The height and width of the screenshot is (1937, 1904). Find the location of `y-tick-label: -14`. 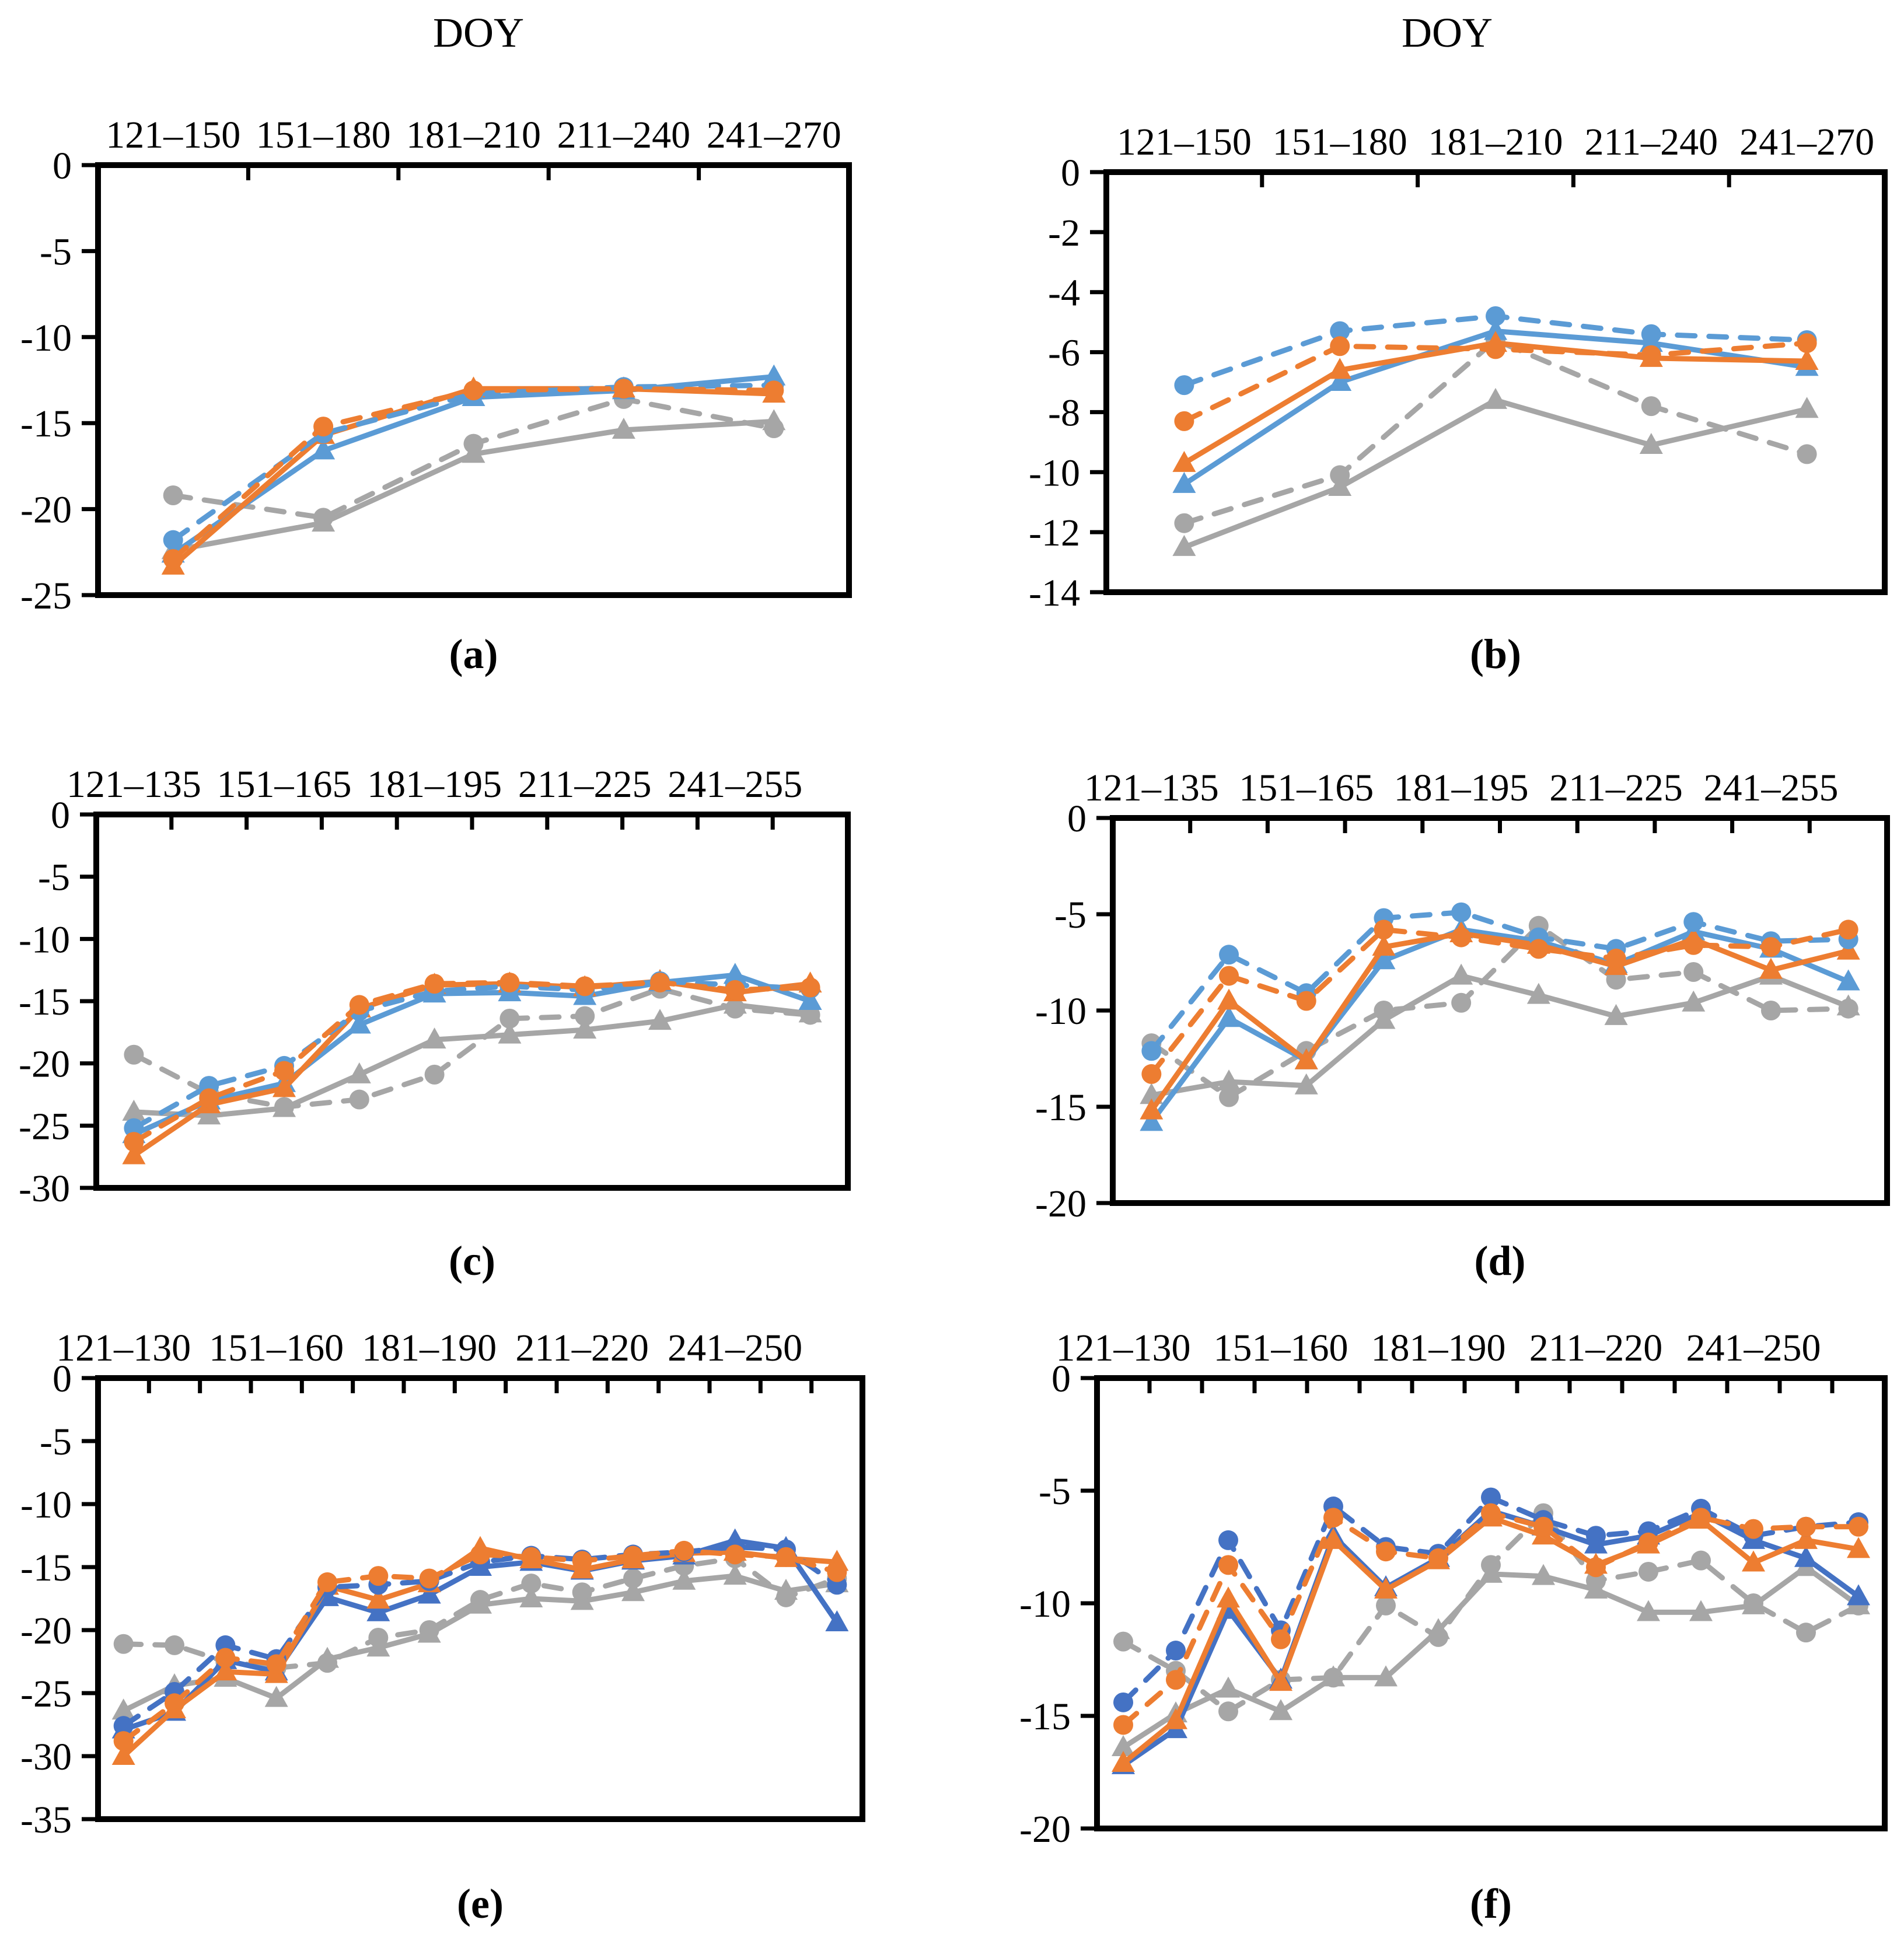

y-tick-label: -14 is located at coordinates (1054, 593).